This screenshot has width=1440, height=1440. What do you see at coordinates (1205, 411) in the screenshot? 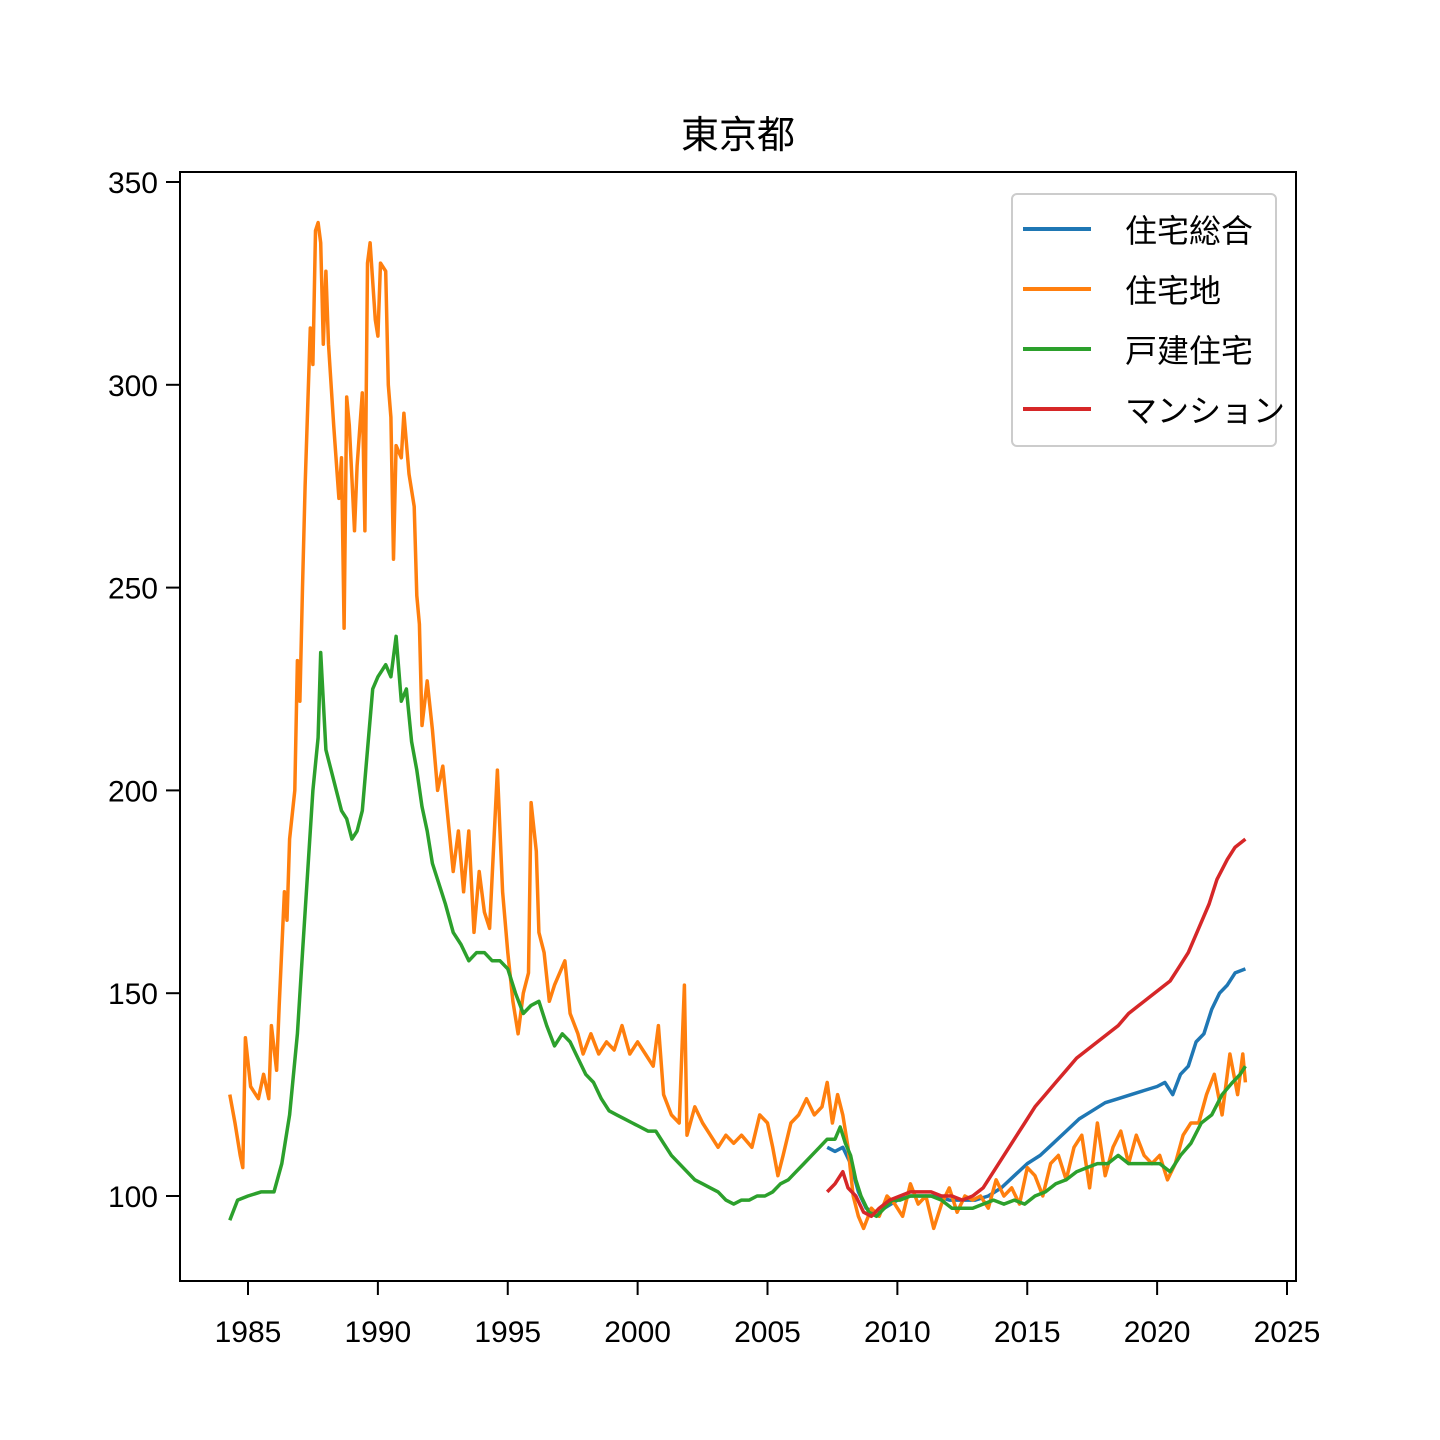
I see `legend-label: マンション` at bounding box center [1205, 411].